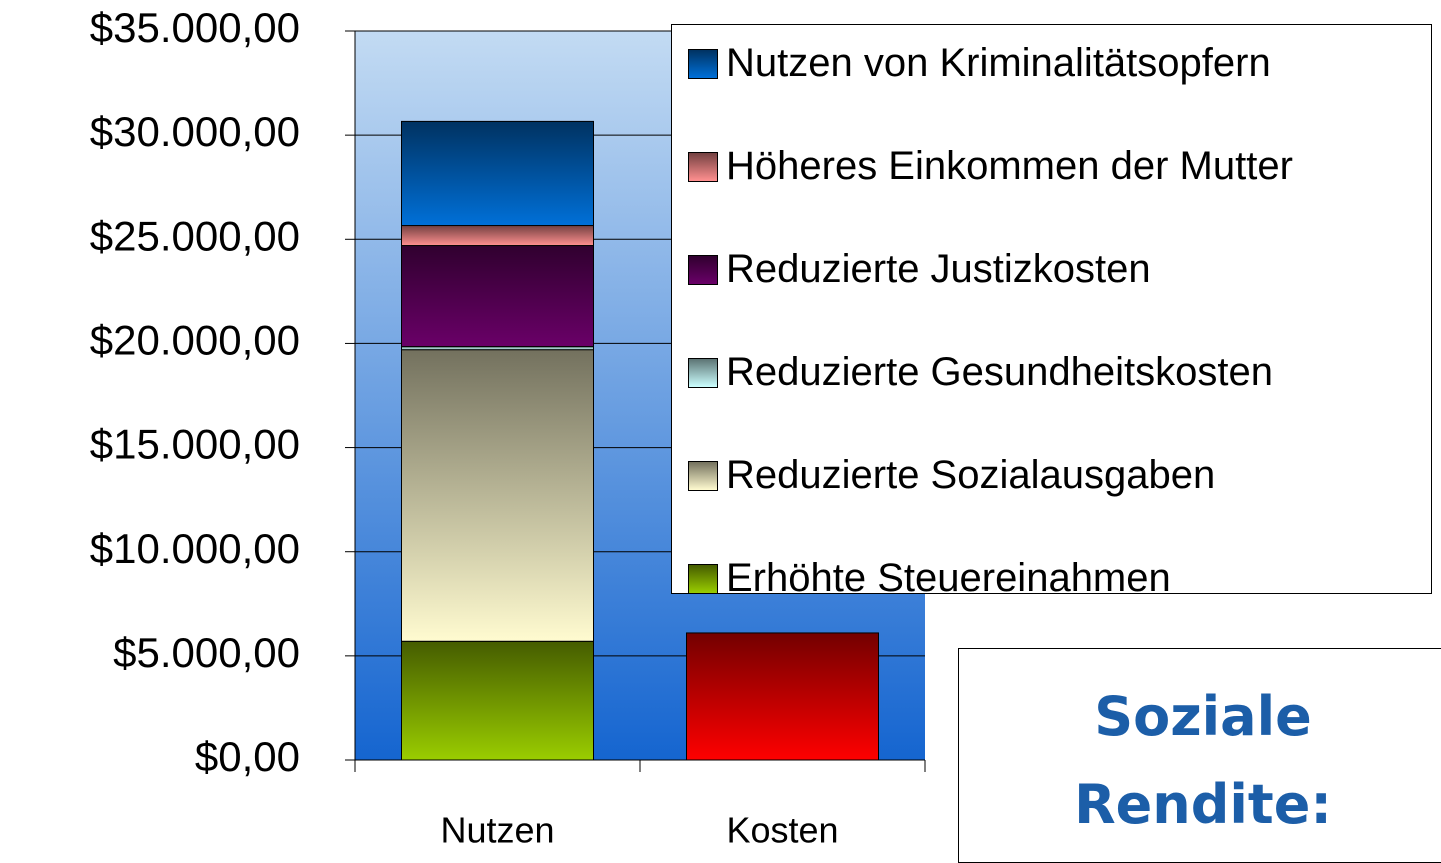 Image resolution: width=1441 pixels, height=863 pixels. What do you see at coordinates (195, 444) in the screenshot?
I see `y-tick-label: $15.000,00` at bounding box center [195, 444].